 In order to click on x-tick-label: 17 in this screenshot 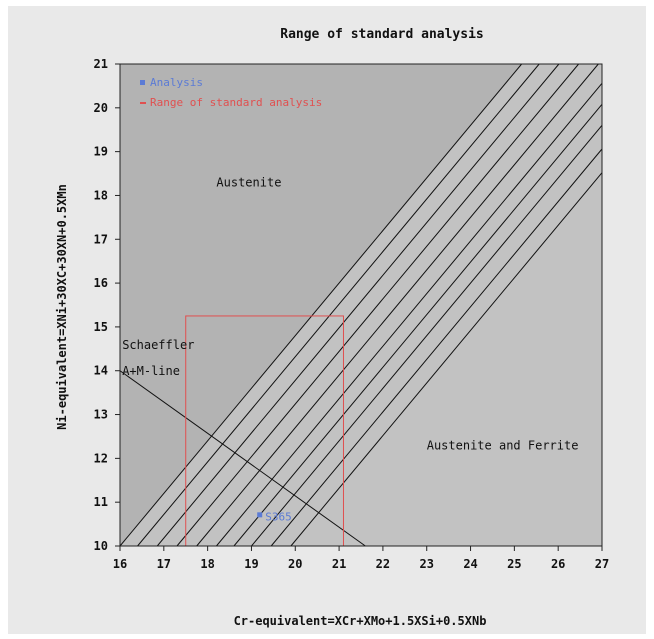, I will do `click(164, 564)`.